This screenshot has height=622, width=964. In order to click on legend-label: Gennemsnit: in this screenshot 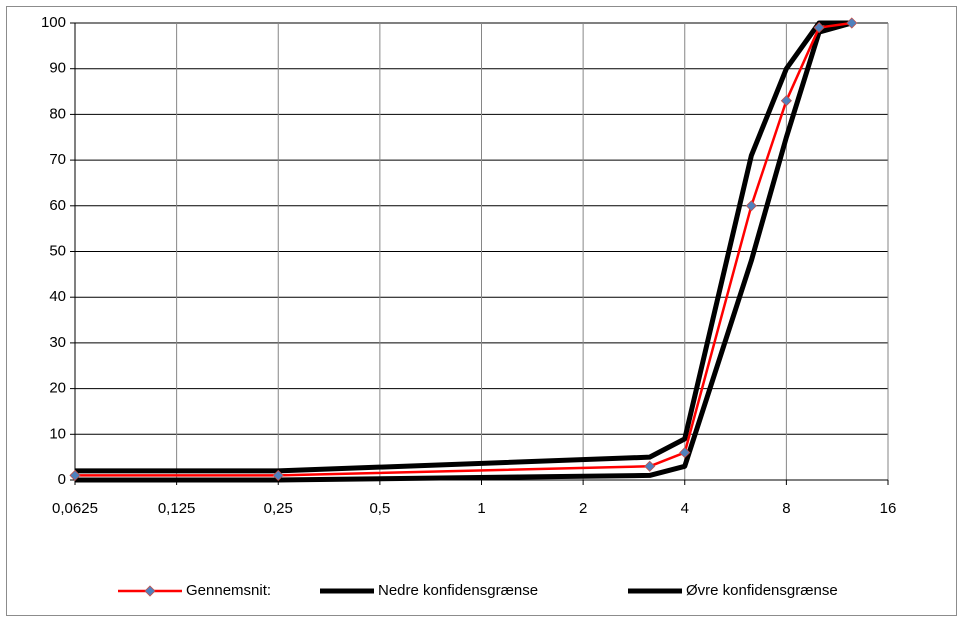, I will do `click(228, 590)`.